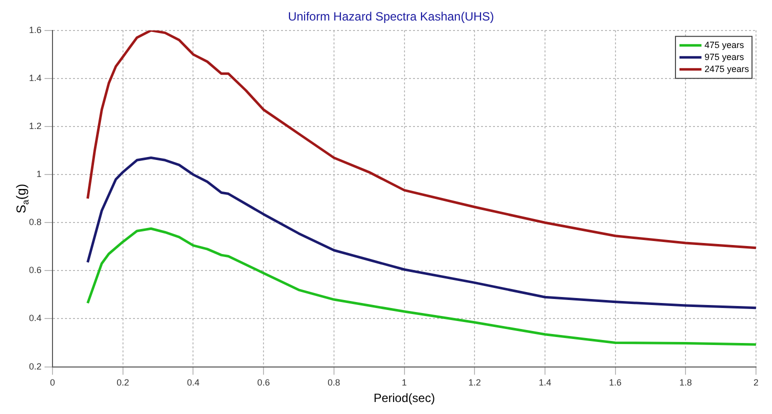  What do you see at coordinates (404, 398) in the screenshot?
I see `x-axis-title: Period(sec)` at bounding box center [404, 398].